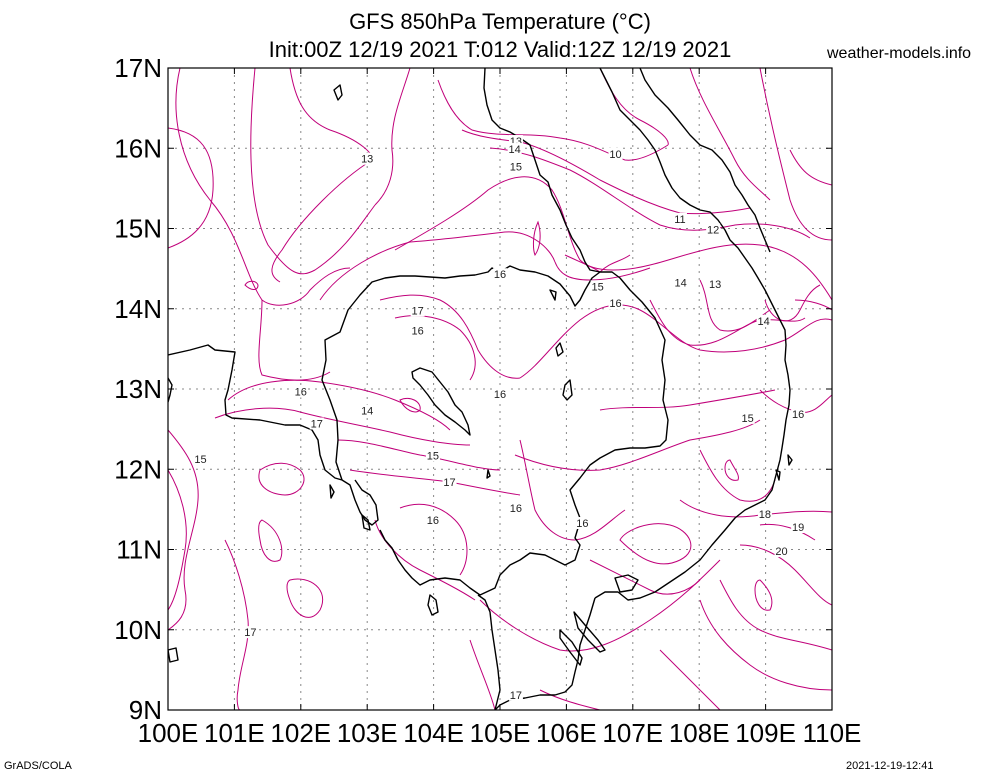  Describe the element at coordinates (765, 733) in the screenshot. I see `lon-tick-label: 109E` at that location.